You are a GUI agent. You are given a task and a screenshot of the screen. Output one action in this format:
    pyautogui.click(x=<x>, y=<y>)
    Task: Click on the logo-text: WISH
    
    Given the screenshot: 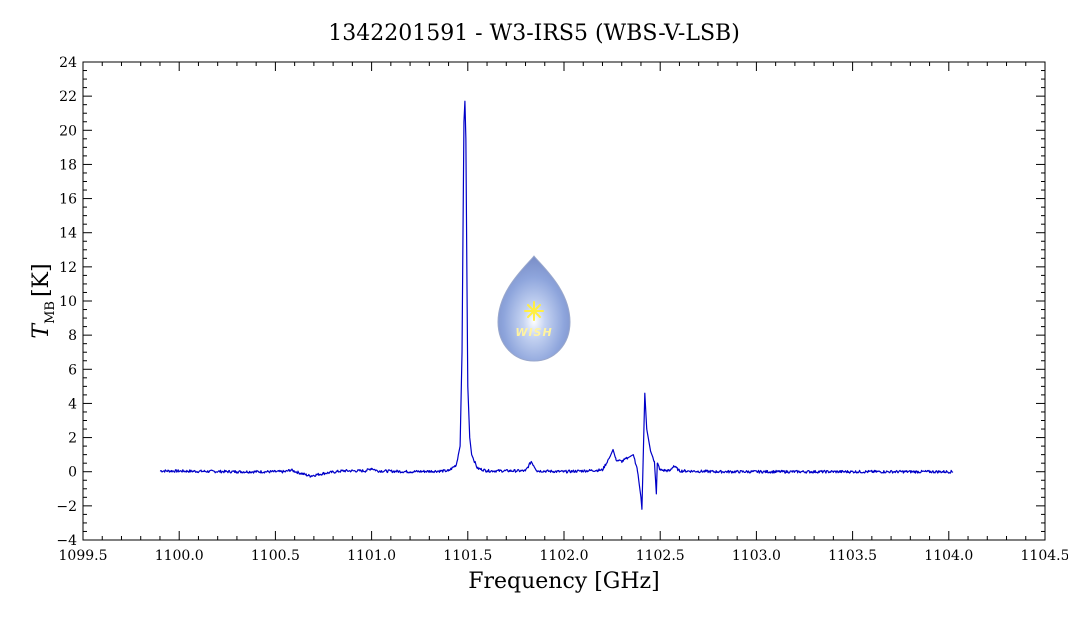 What is the action you would take?
    pyautogui.click(x=533, y=332)
    